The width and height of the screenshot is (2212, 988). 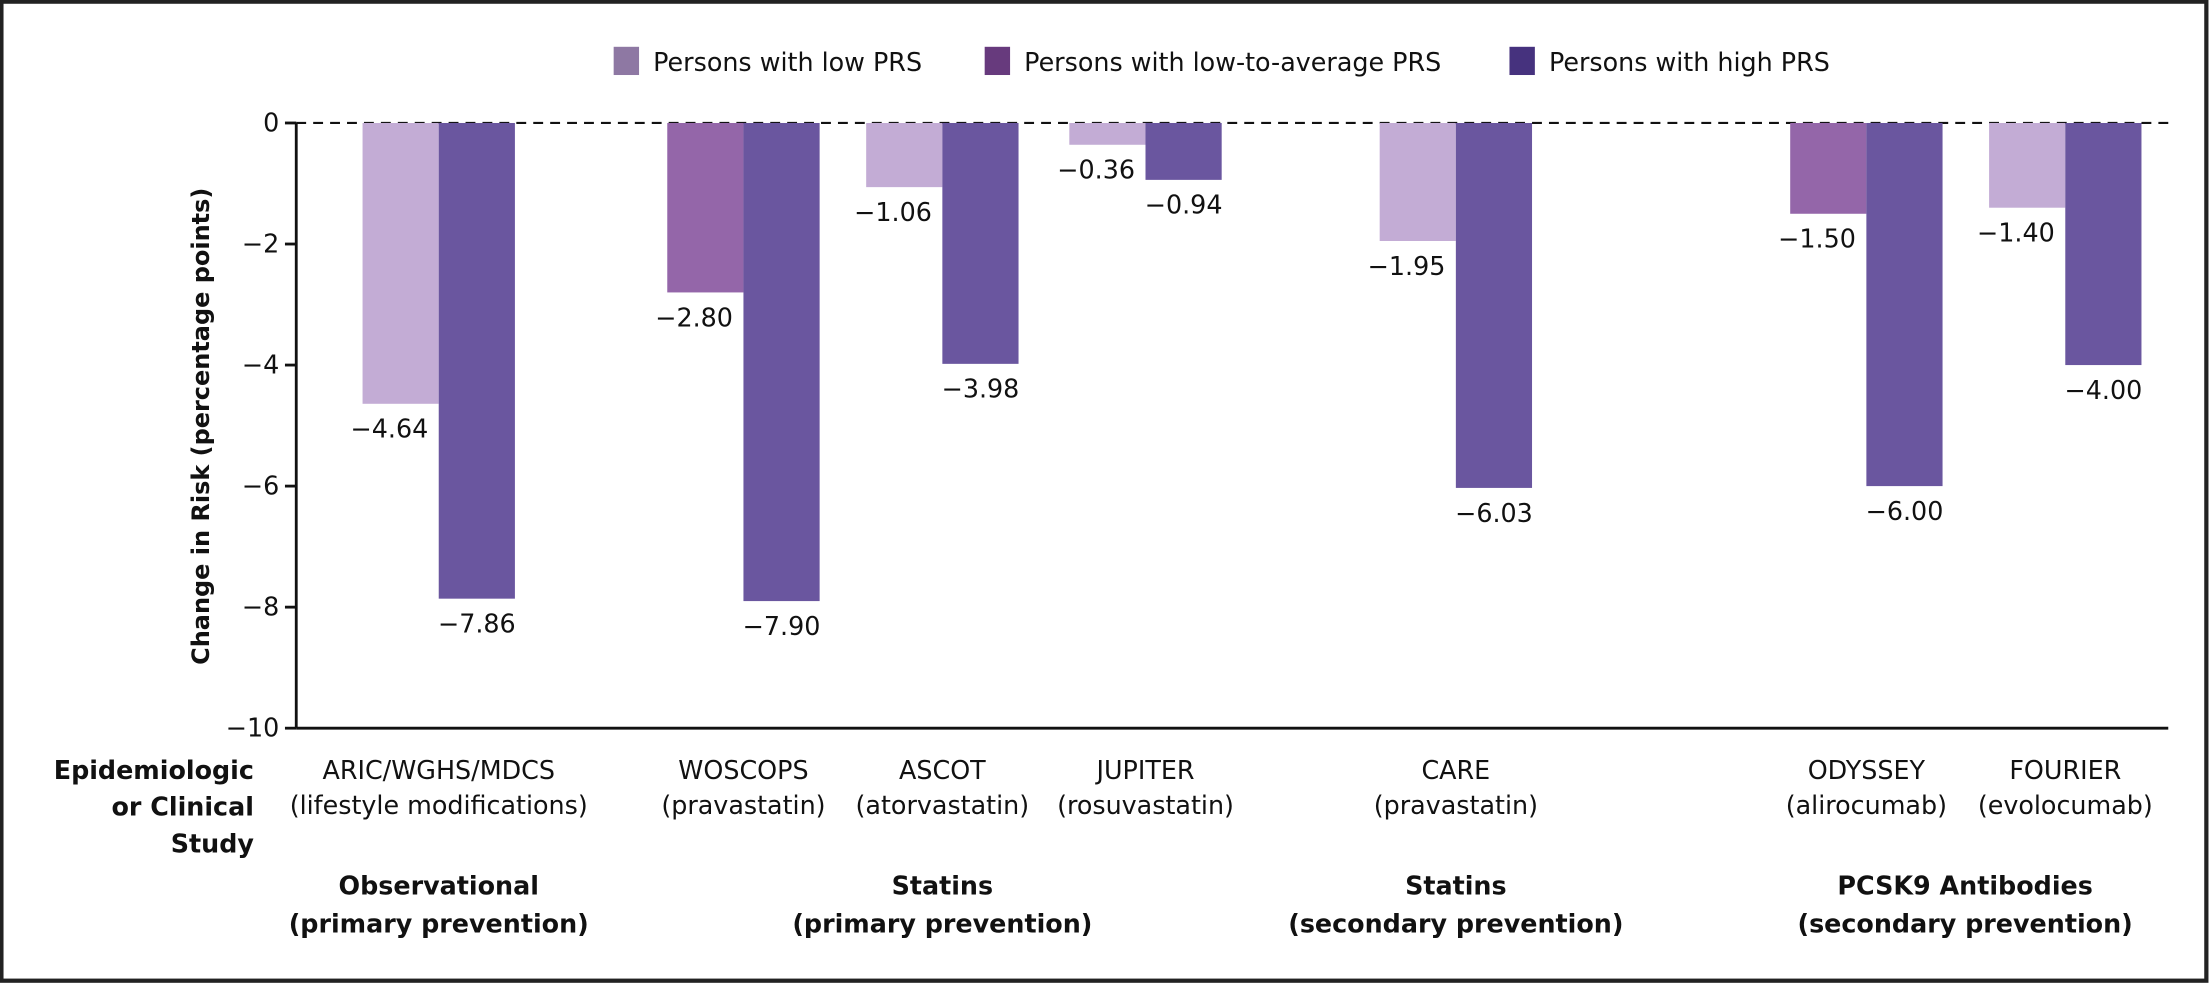 I want to click on data-label: −4.00, so click(x=2103, y=390).